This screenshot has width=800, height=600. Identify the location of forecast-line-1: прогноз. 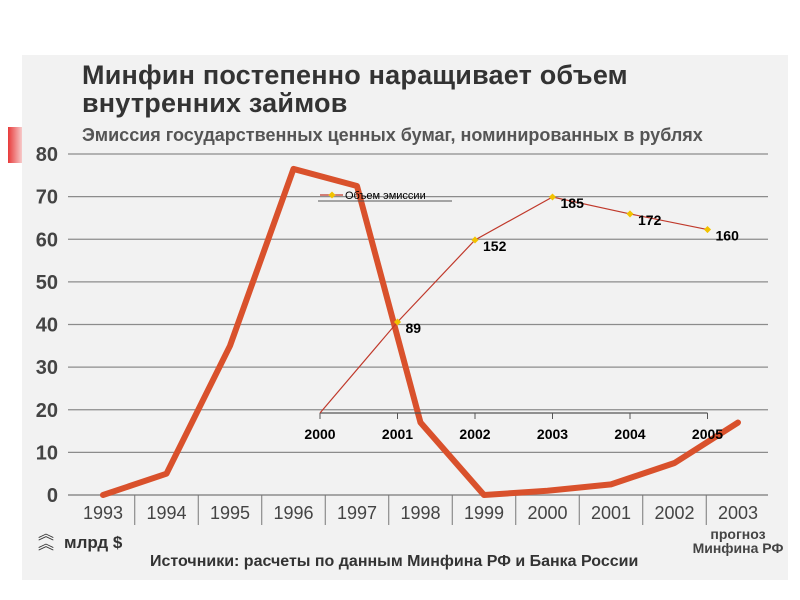
(738, 534).